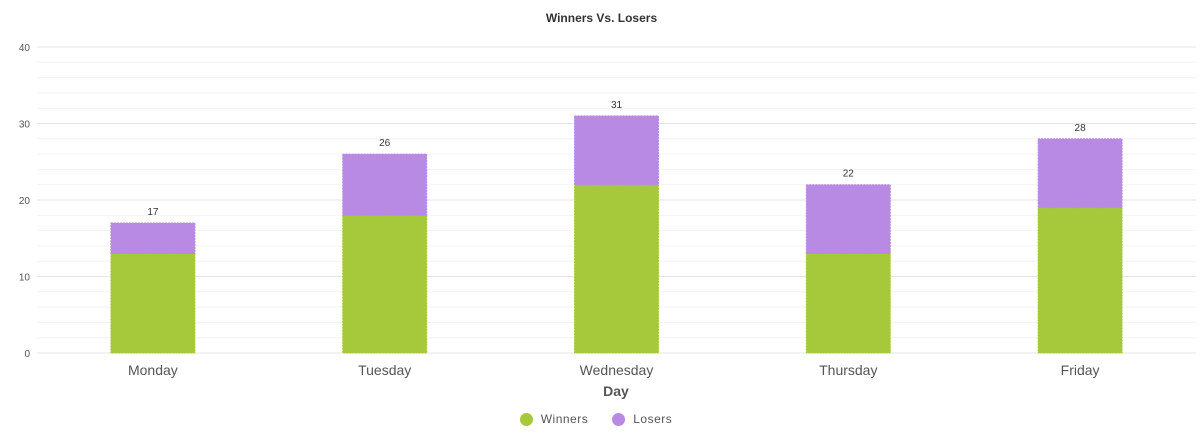 This screenshot has width=1203, height=448. What do you see at coordinates (617, 370) in the screenshot?
I see `x-tick-label-wednesday: Wednesday` at bounding box center [617, 370].